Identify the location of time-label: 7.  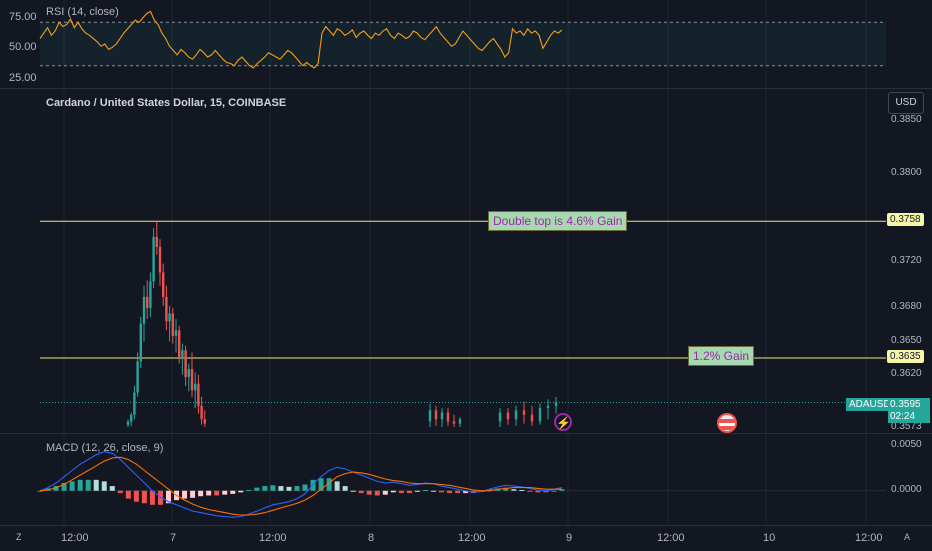
(173, 538).